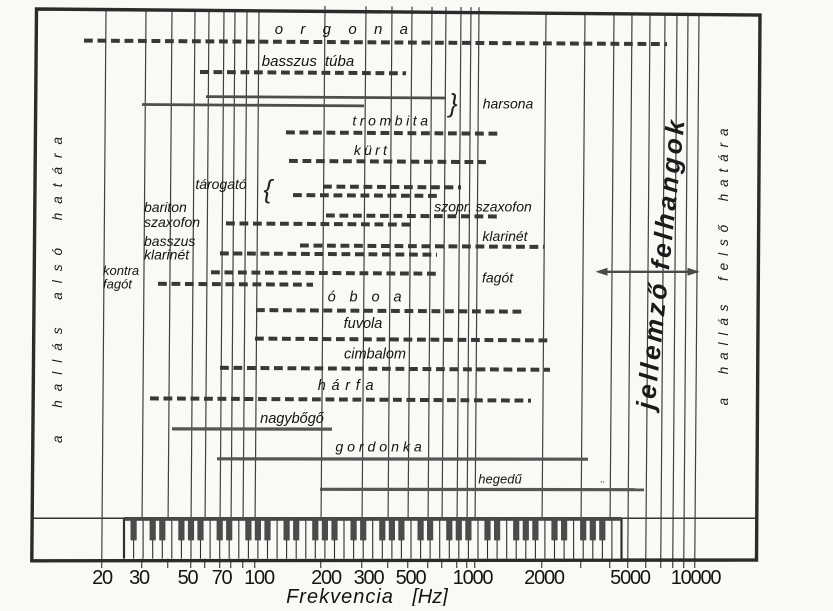 This screenshot has width=833, height=611. Describe the element at coordinates (259, 578) in the screenshot. I see `svg-text: 100` at that location.